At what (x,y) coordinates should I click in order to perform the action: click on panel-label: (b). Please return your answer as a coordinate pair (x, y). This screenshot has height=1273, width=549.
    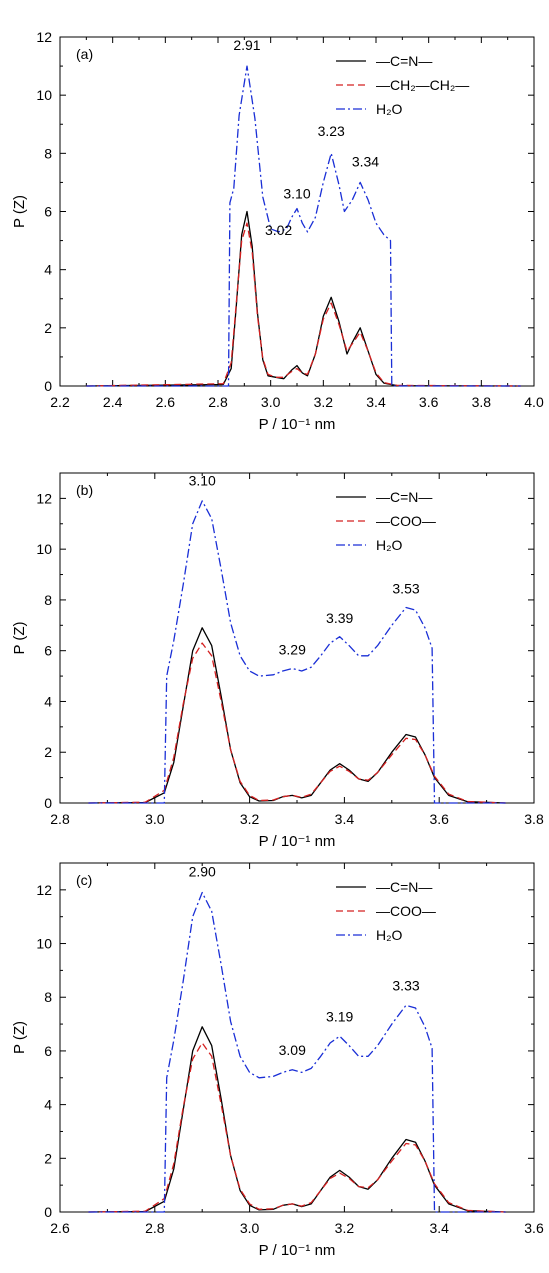
    Looking at the image, I should click on (84, 490).